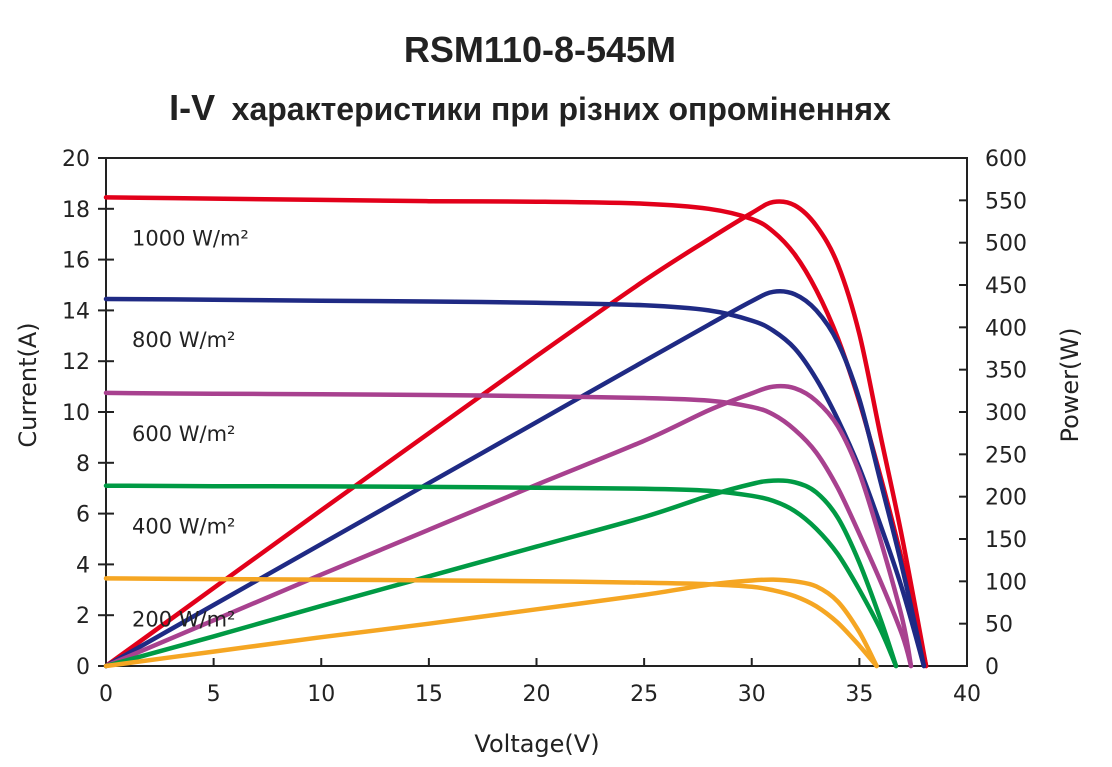 The height and width of the screenshot is (767, 1112). Describe the element at coordinates (992, 667) in the screenshot. I see `y-right-tick-label: 0` at that location.